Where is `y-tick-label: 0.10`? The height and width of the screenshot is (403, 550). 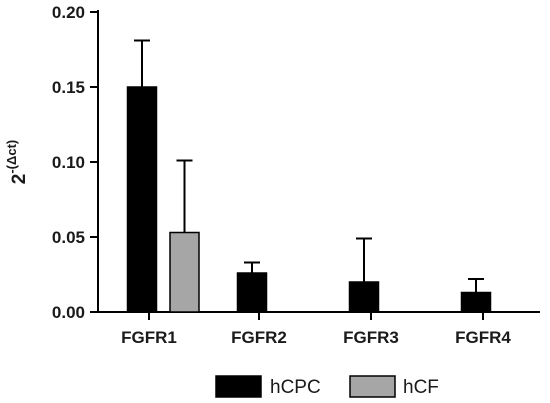
y-tick-label: 0.10 is located at coordinates (68, 162).